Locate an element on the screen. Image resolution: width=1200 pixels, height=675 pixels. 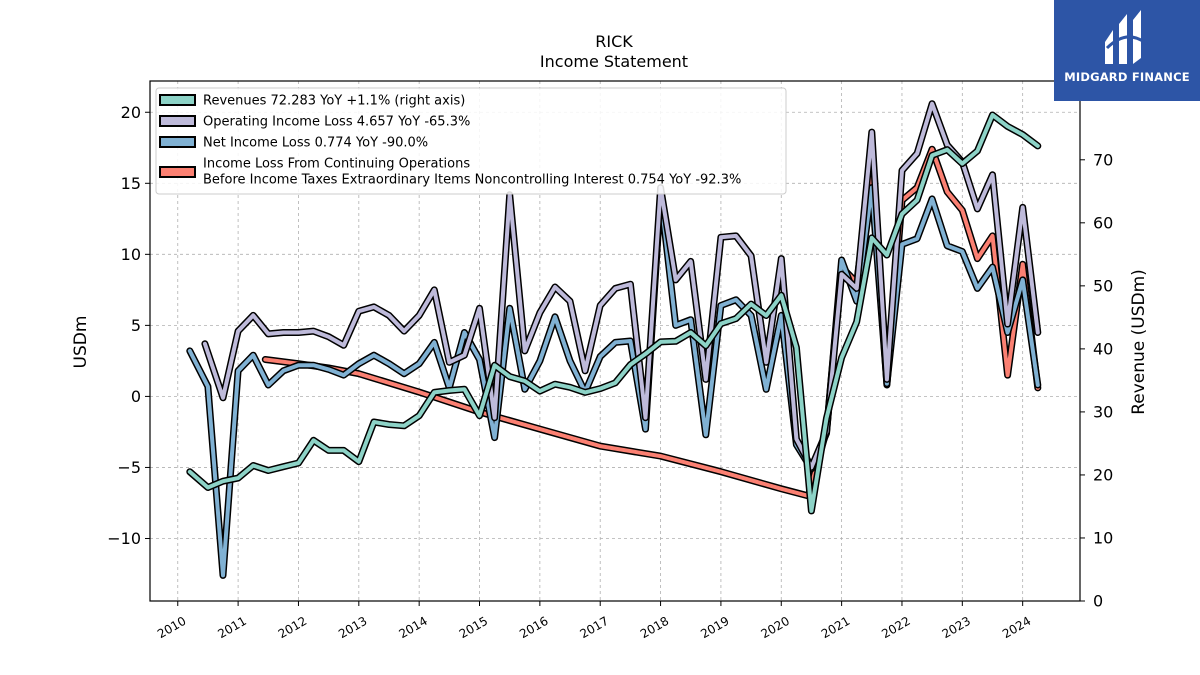
y-tick-label-right: 30 is located at coordinates (1103, 411).